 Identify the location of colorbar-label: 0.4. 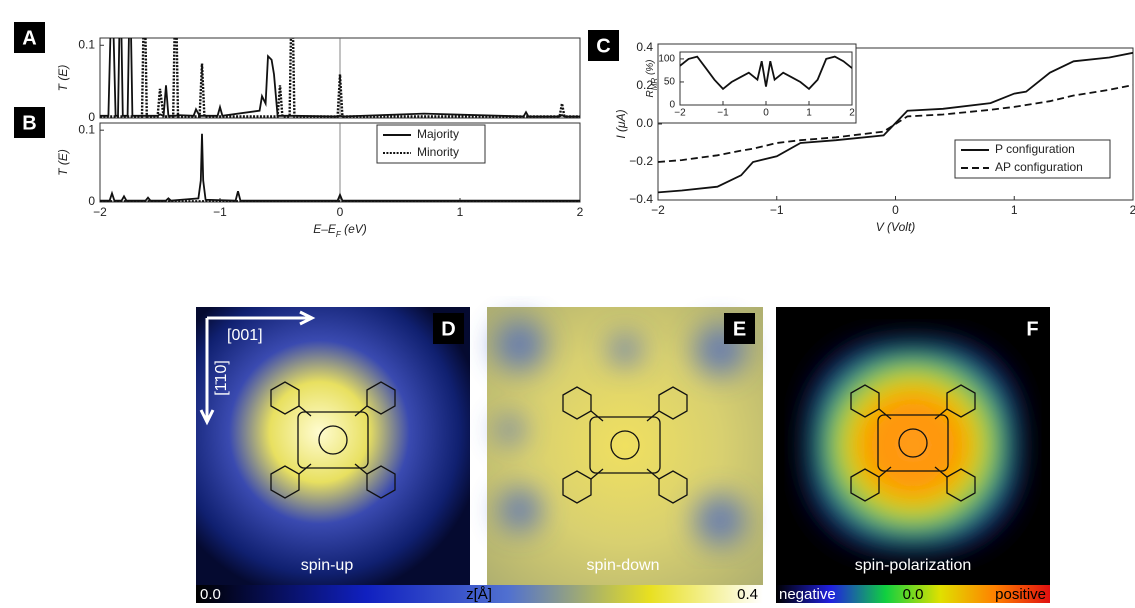
(747, 594).